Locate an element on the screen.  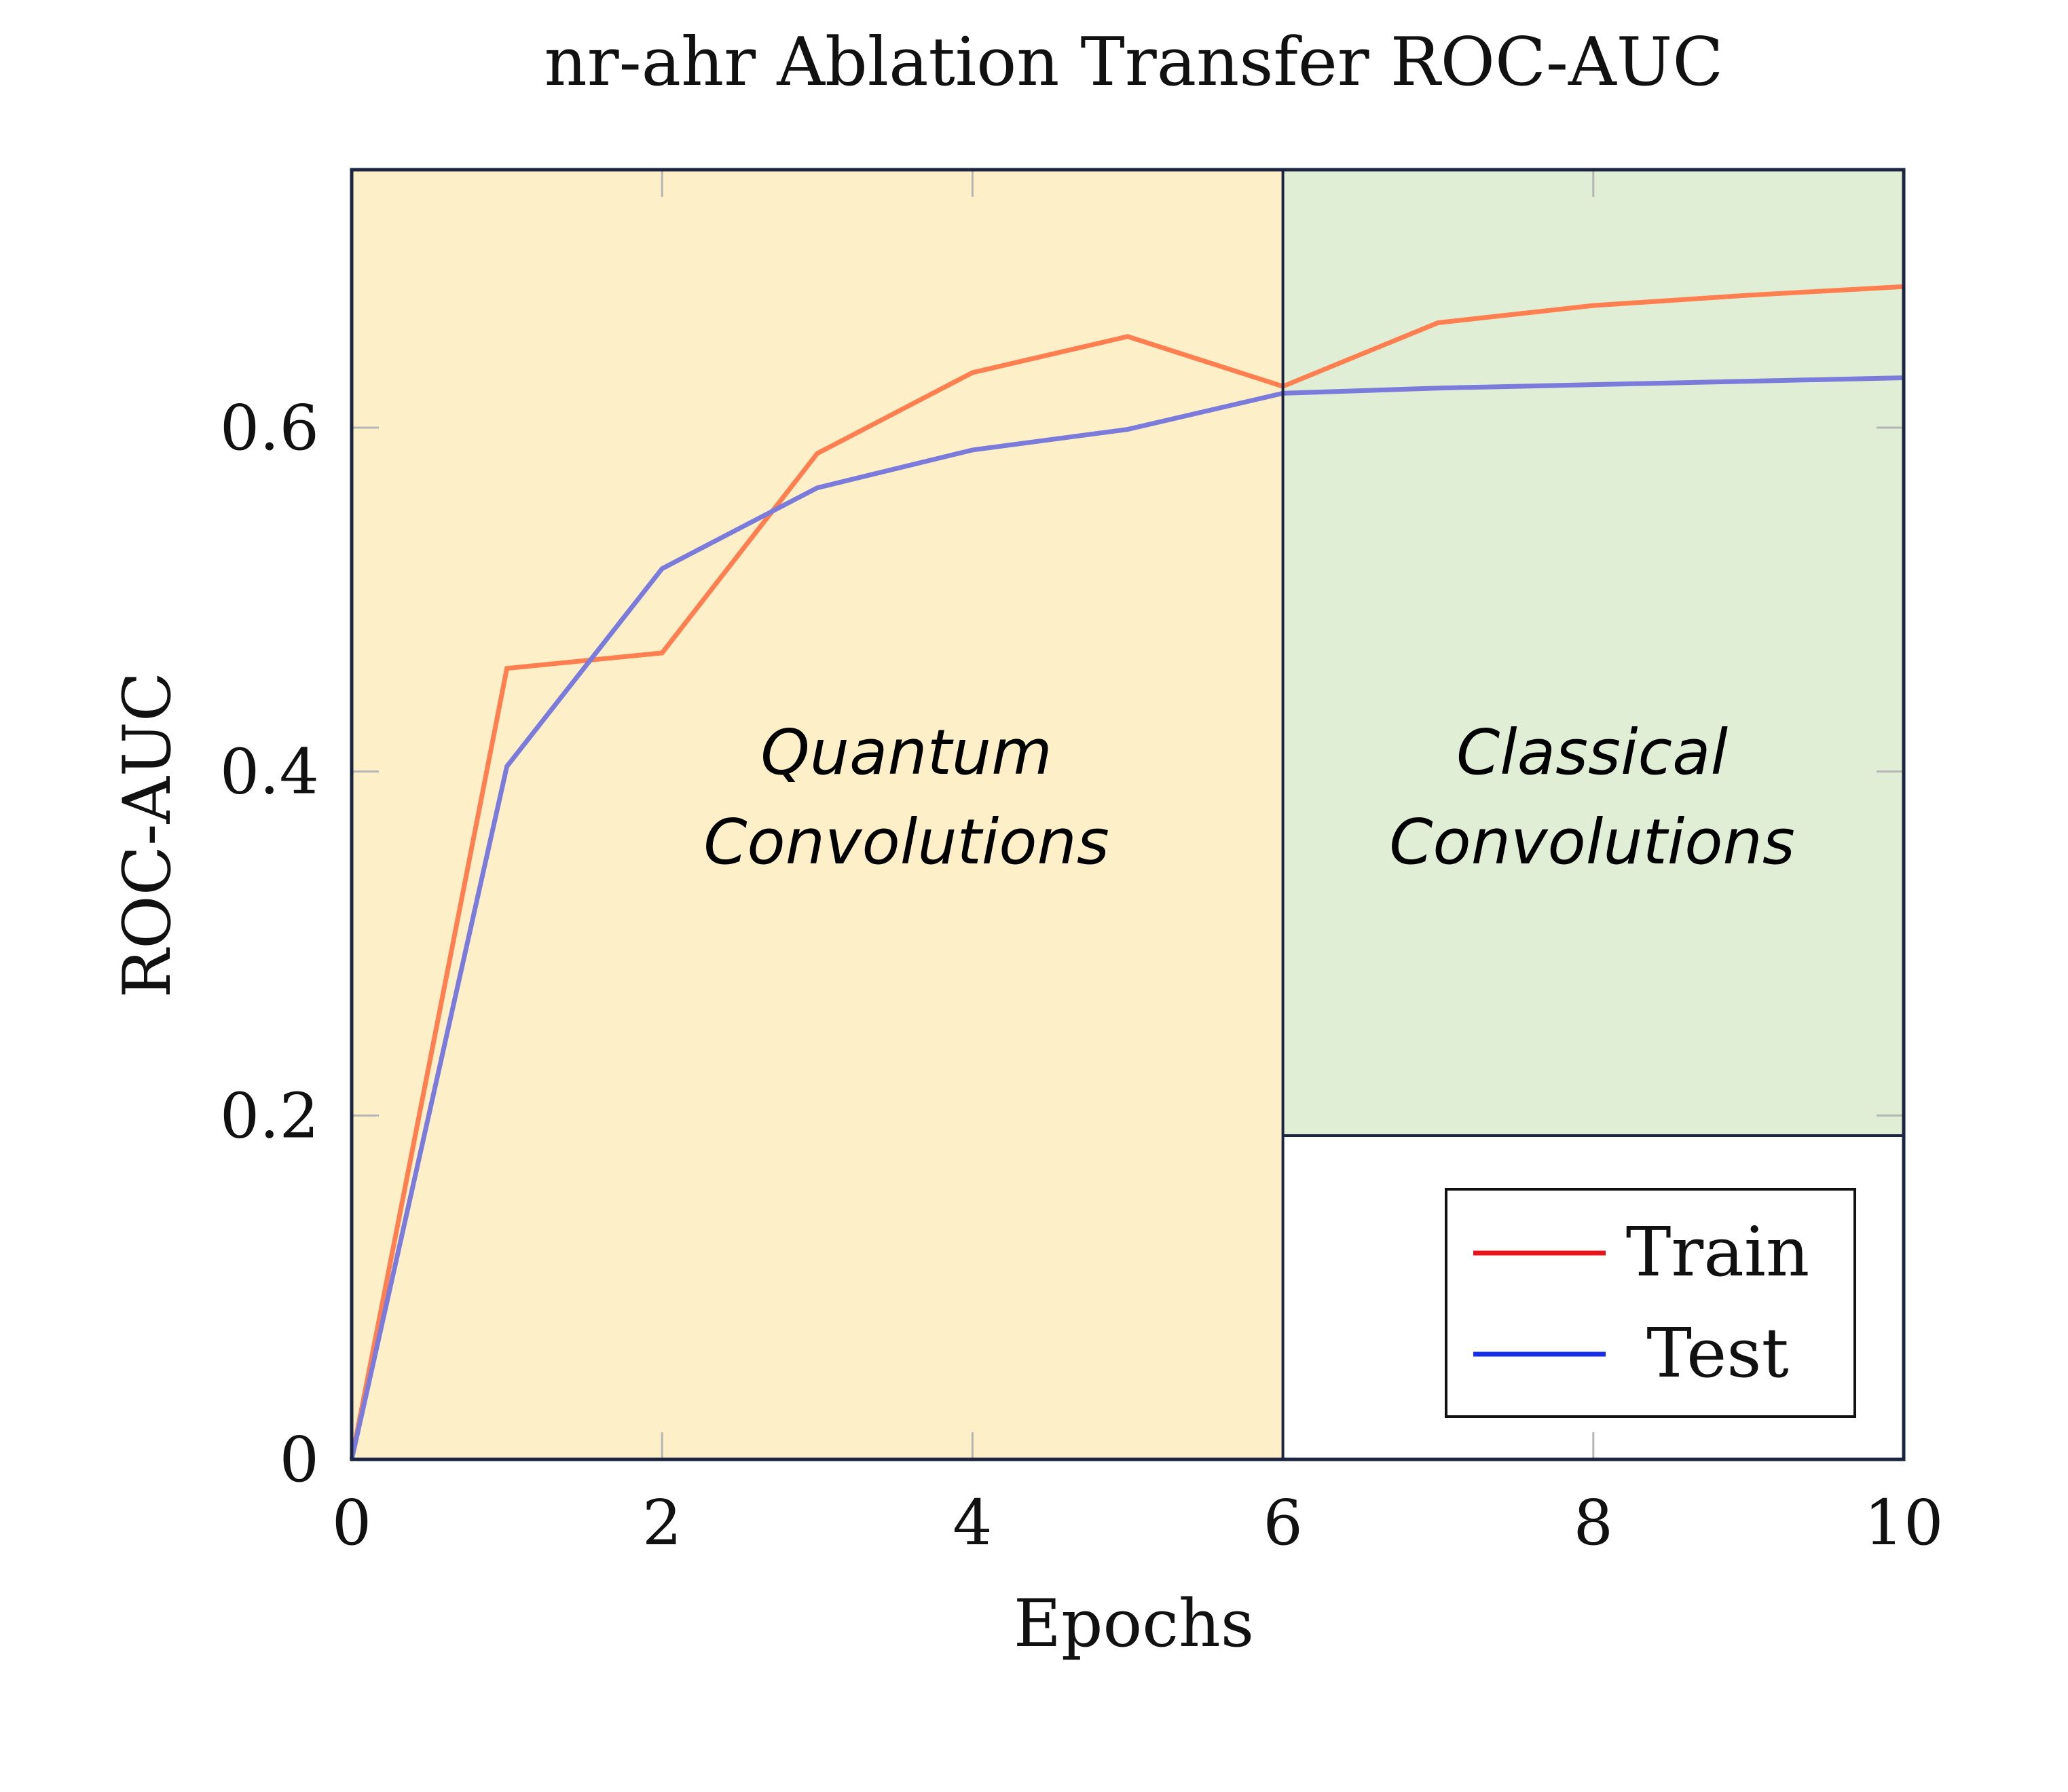
x-tick-label-0: 0 is located at coordinates (352, 1523).